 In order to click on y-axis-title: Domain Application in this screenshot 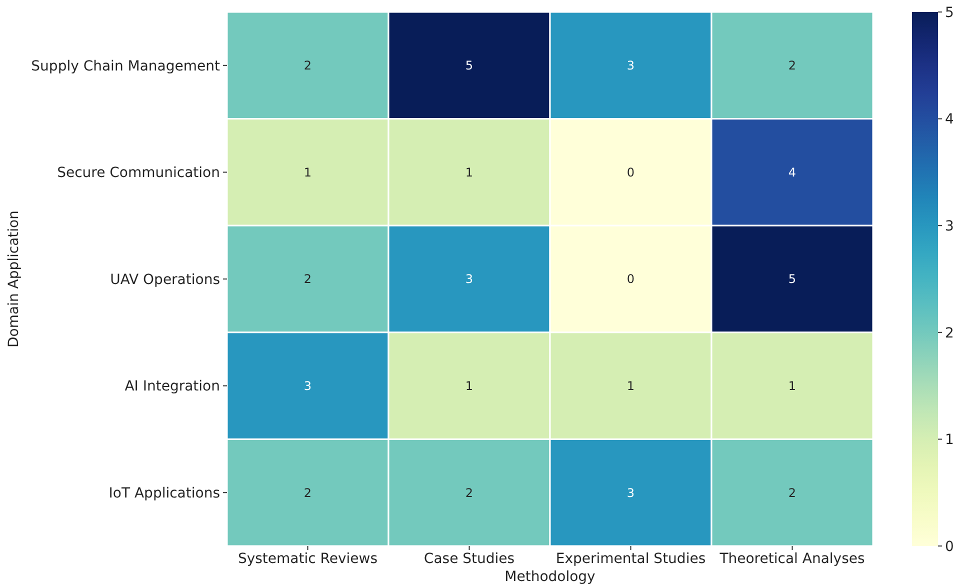, I will do `click(14, 279)`.